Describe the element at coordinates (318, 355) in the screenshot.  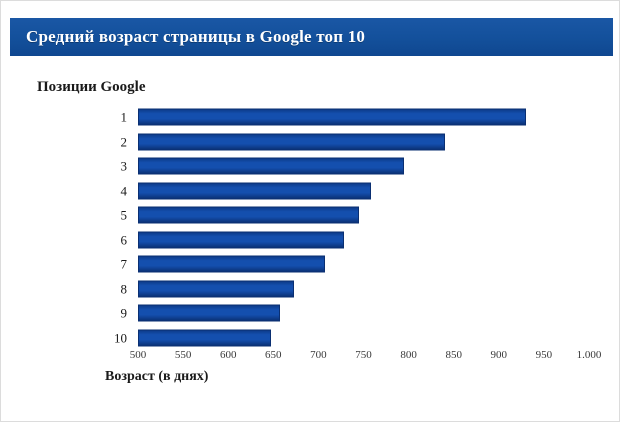
I see `x-tick-label: 700` at that location.